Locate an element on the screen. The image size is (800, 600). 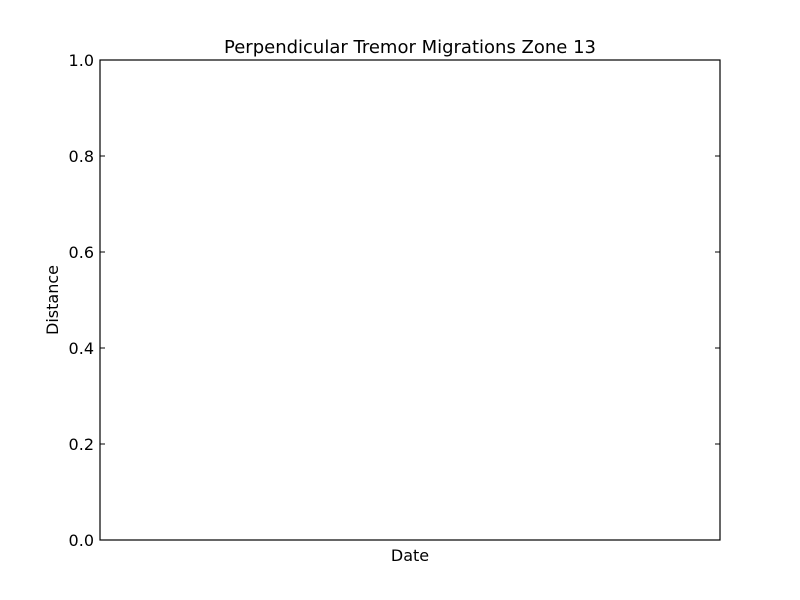
y-tick-label: 0.0 is located at coordinates (81, 540).